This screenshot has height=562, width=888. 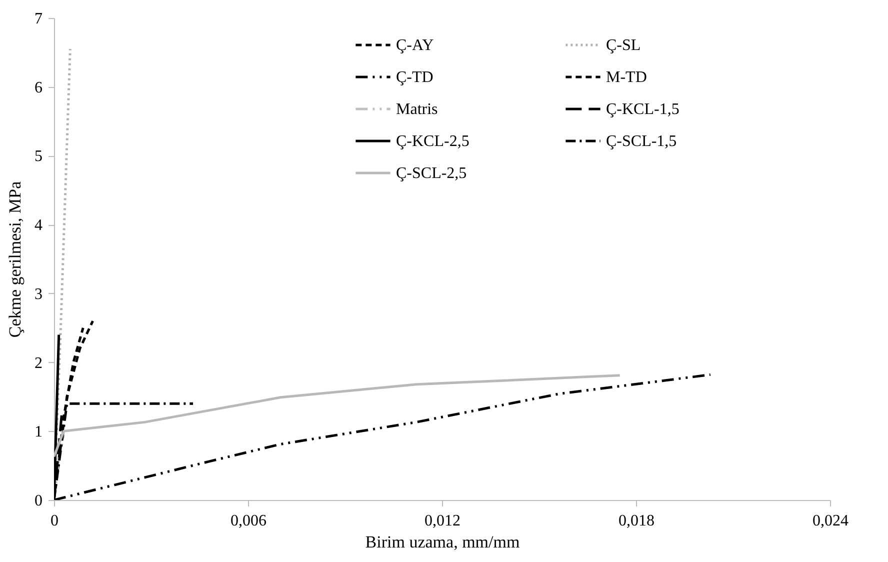 What do you see at coordinates (830, 521) in the screenshot?
I see `x-tick-label: 0,024` at bounding box center [830, 521].